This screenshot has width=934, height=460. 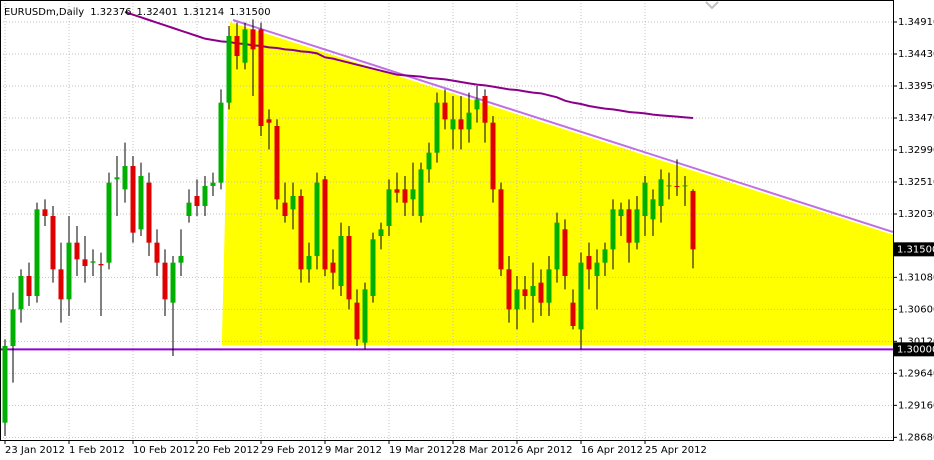 I want to click on bid-label: 1.31500, so click(x=915, y=249).